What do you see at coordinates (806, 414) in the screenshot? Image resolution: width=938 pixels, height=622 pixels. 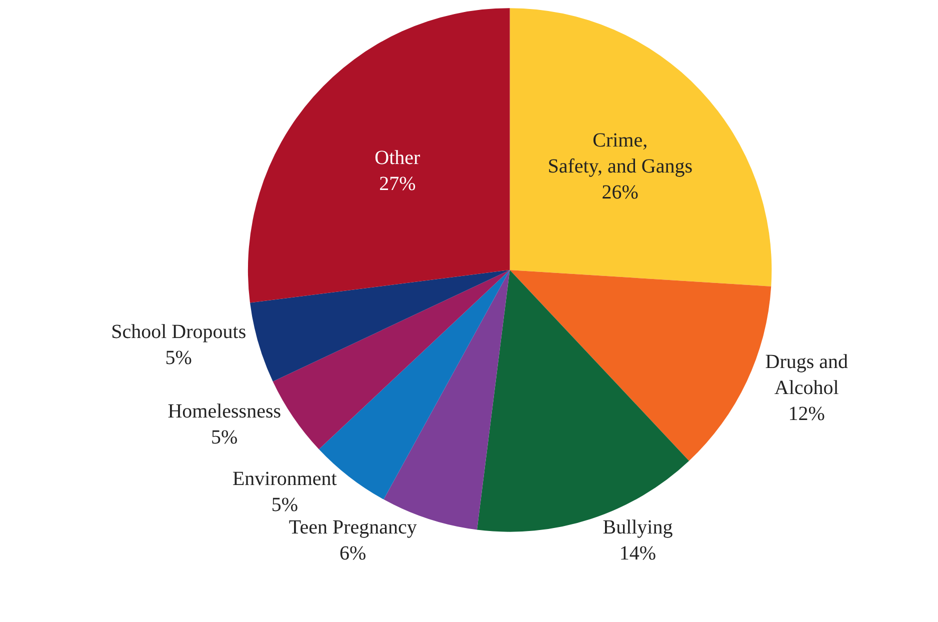 I see `data-label: 12%` at bounding box center [806, 414].